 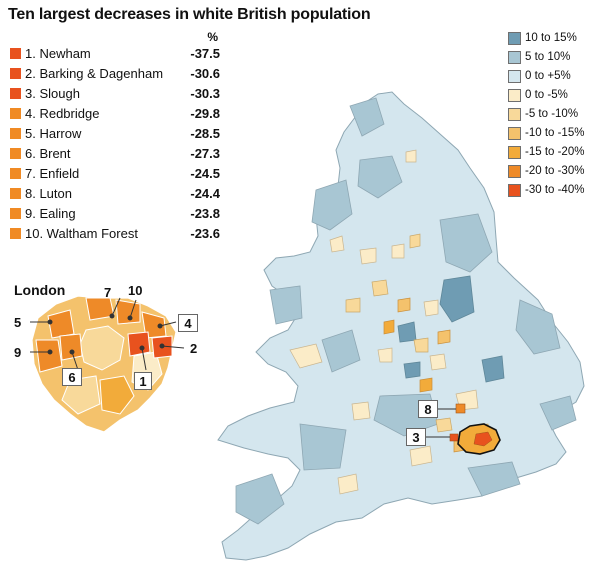 I want to click on legend-label: -10 to -15%, so click(x=555, y=133).